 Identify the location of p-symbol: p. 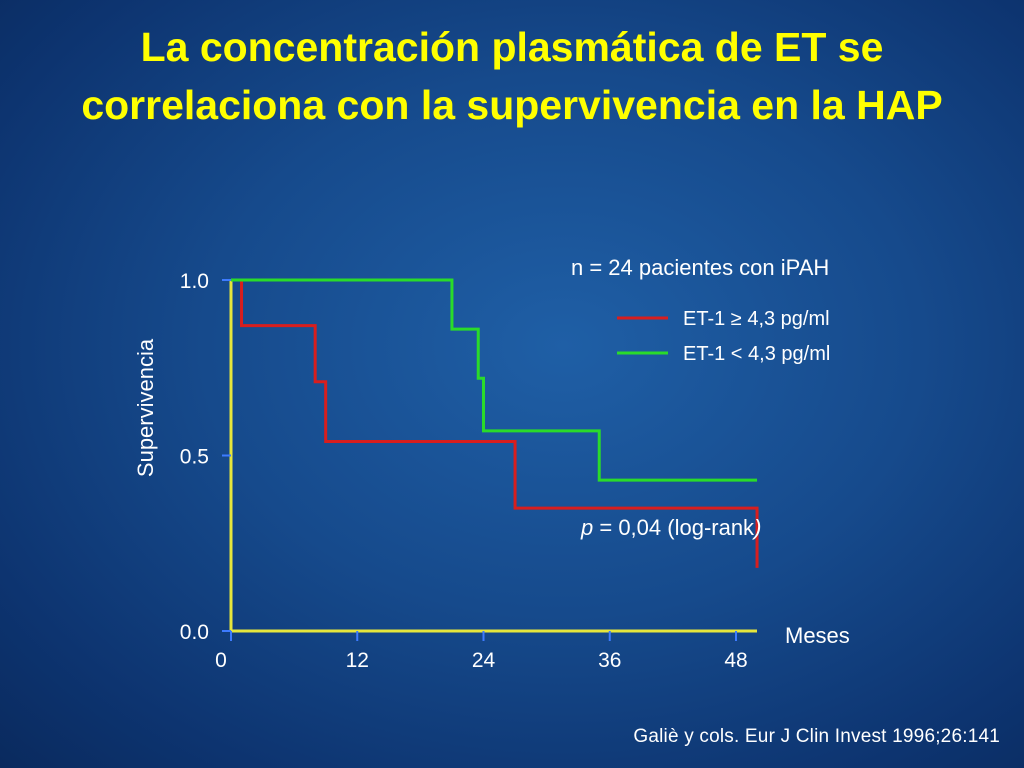
(586, 527).